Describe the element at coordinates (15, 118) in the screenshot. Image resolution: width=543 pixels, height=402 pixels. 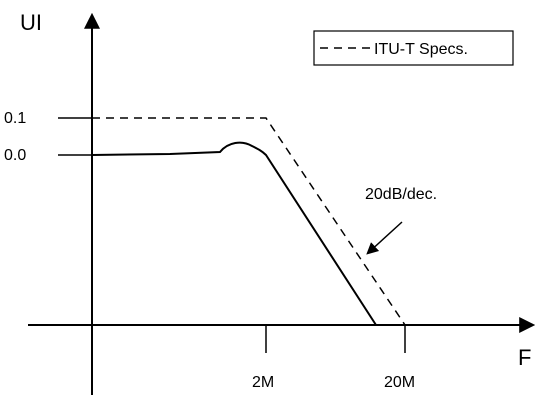
I see `y-tick-0-1: 0.1` at that location.